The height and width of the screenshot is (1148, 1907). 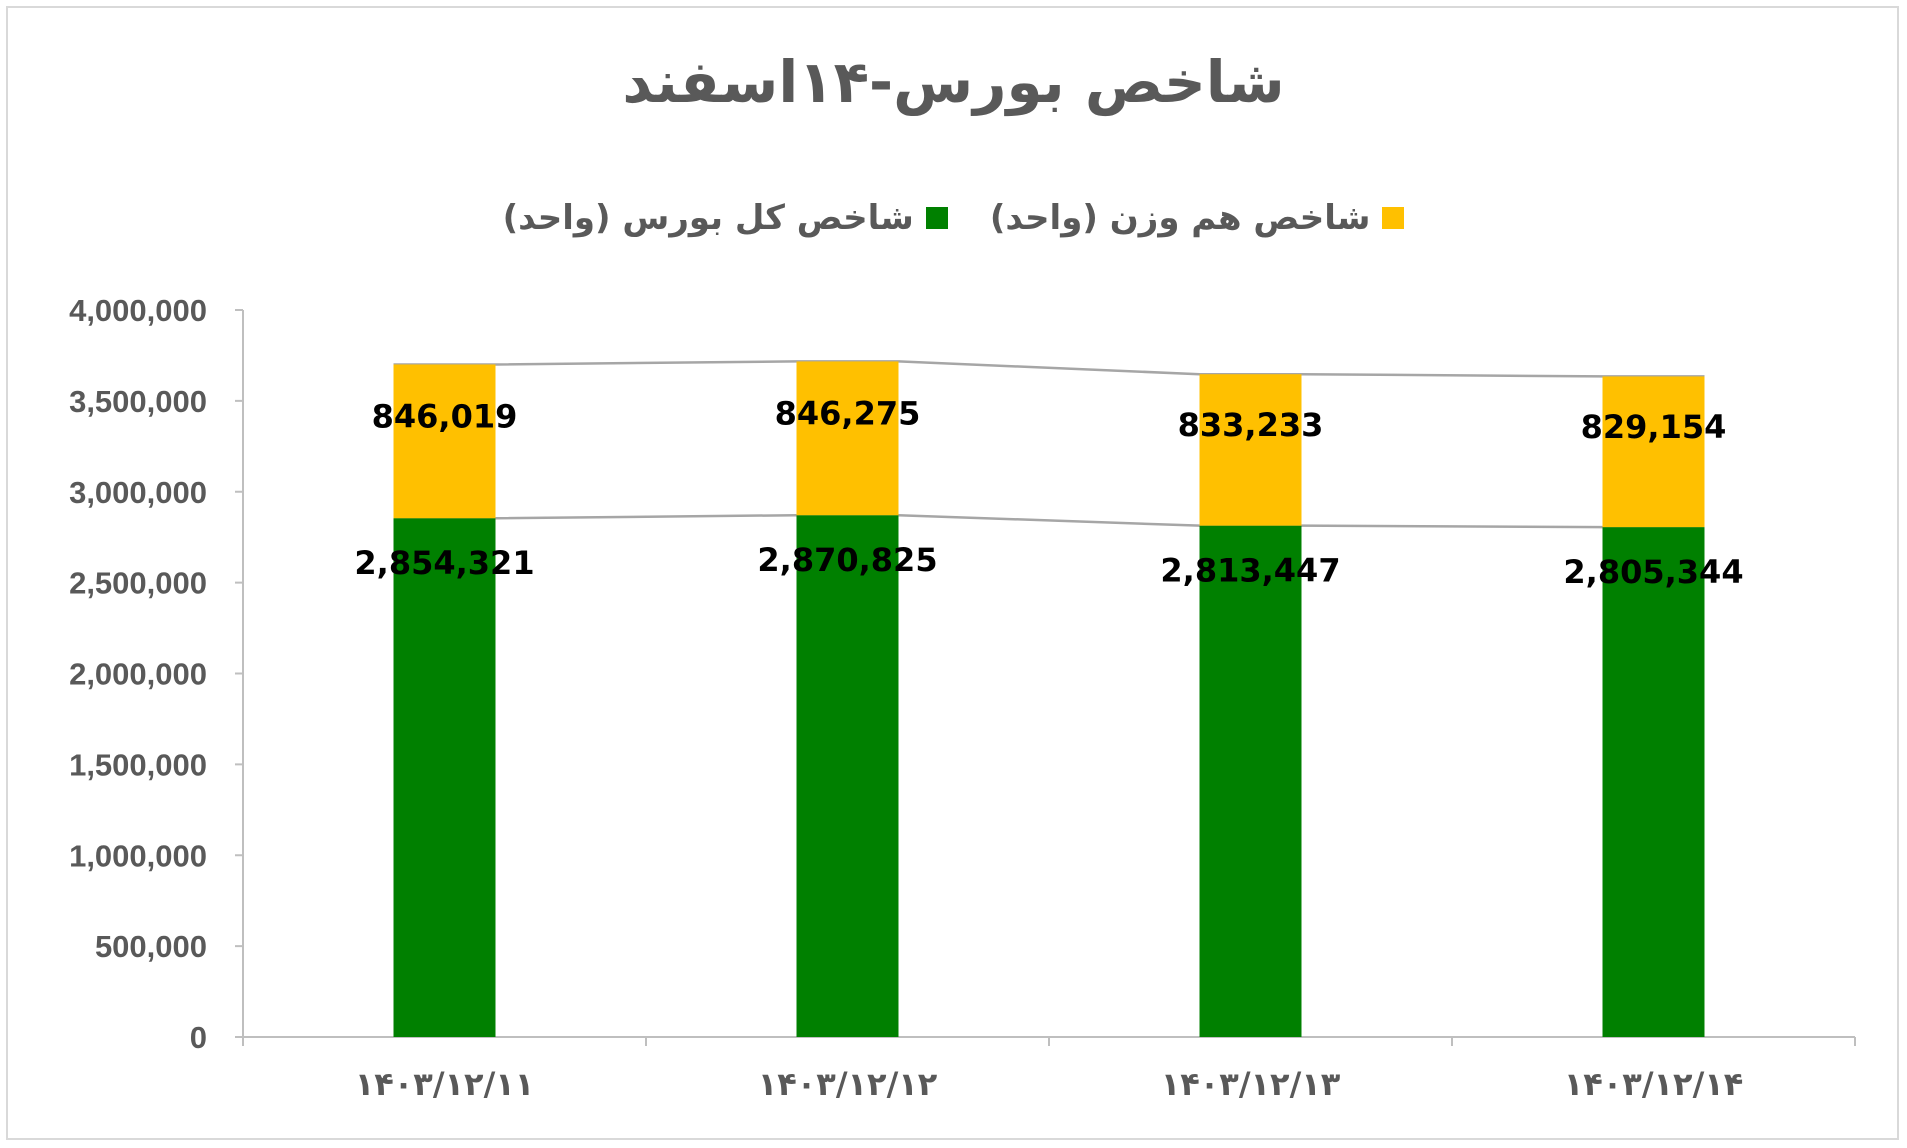 What do you see at coordinates (445, 1084) in the screenshot?
I see `x-tick-label: ۱۴۰۳/۱۲/۱۱` at bounding box center [445, 1084].